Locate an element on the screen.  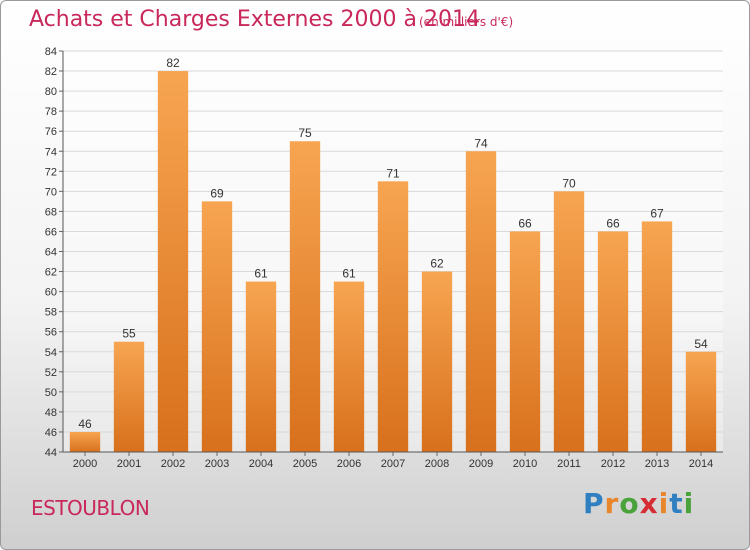
bar-2008 is located at coordinates (437, 361).